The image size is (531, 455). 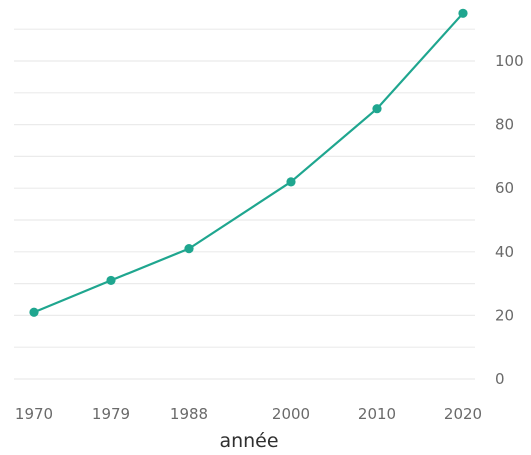 I want to click on x-tick-label: 2010, so click(x=377, y=414).